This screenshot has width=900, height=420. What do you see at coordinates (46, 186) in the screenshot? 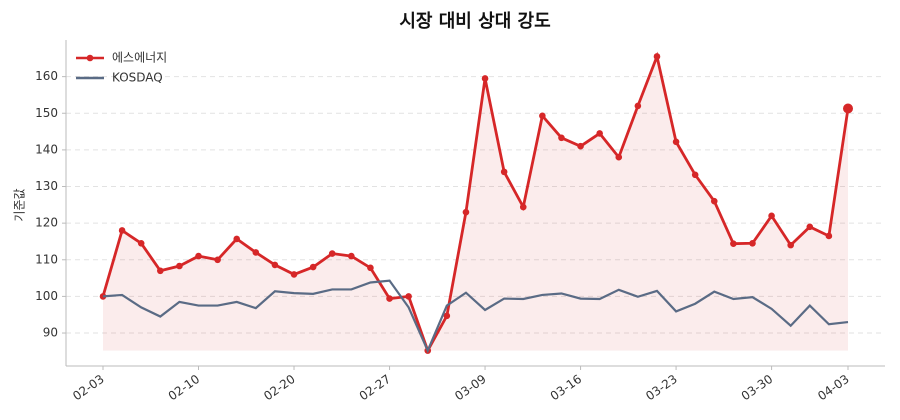
I see `y-tick-label: 130` at bounding box center [46, 186].